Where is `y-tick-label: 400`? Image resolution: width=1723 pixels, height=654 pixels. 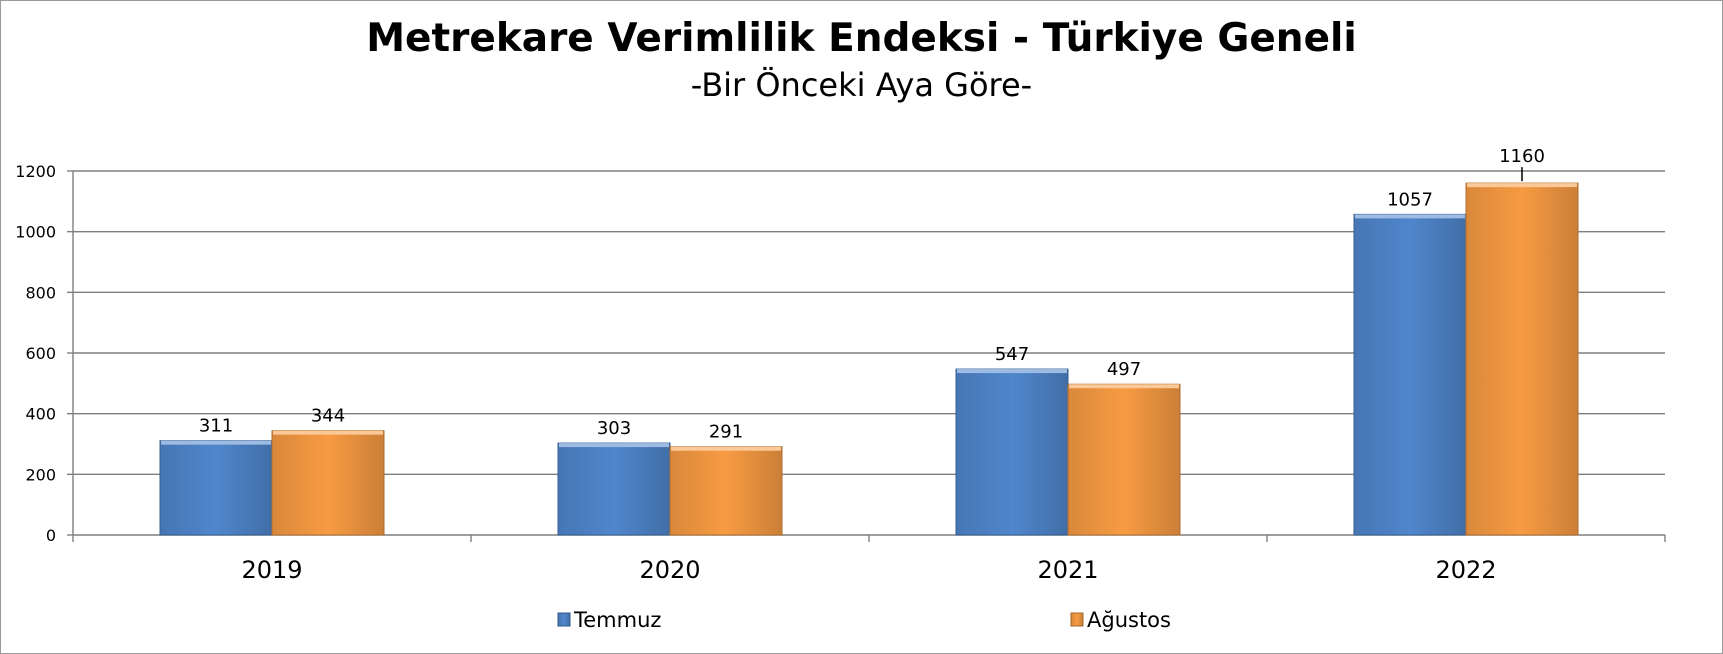 y-tick-label: 400 is located at coordinates (40, 414).